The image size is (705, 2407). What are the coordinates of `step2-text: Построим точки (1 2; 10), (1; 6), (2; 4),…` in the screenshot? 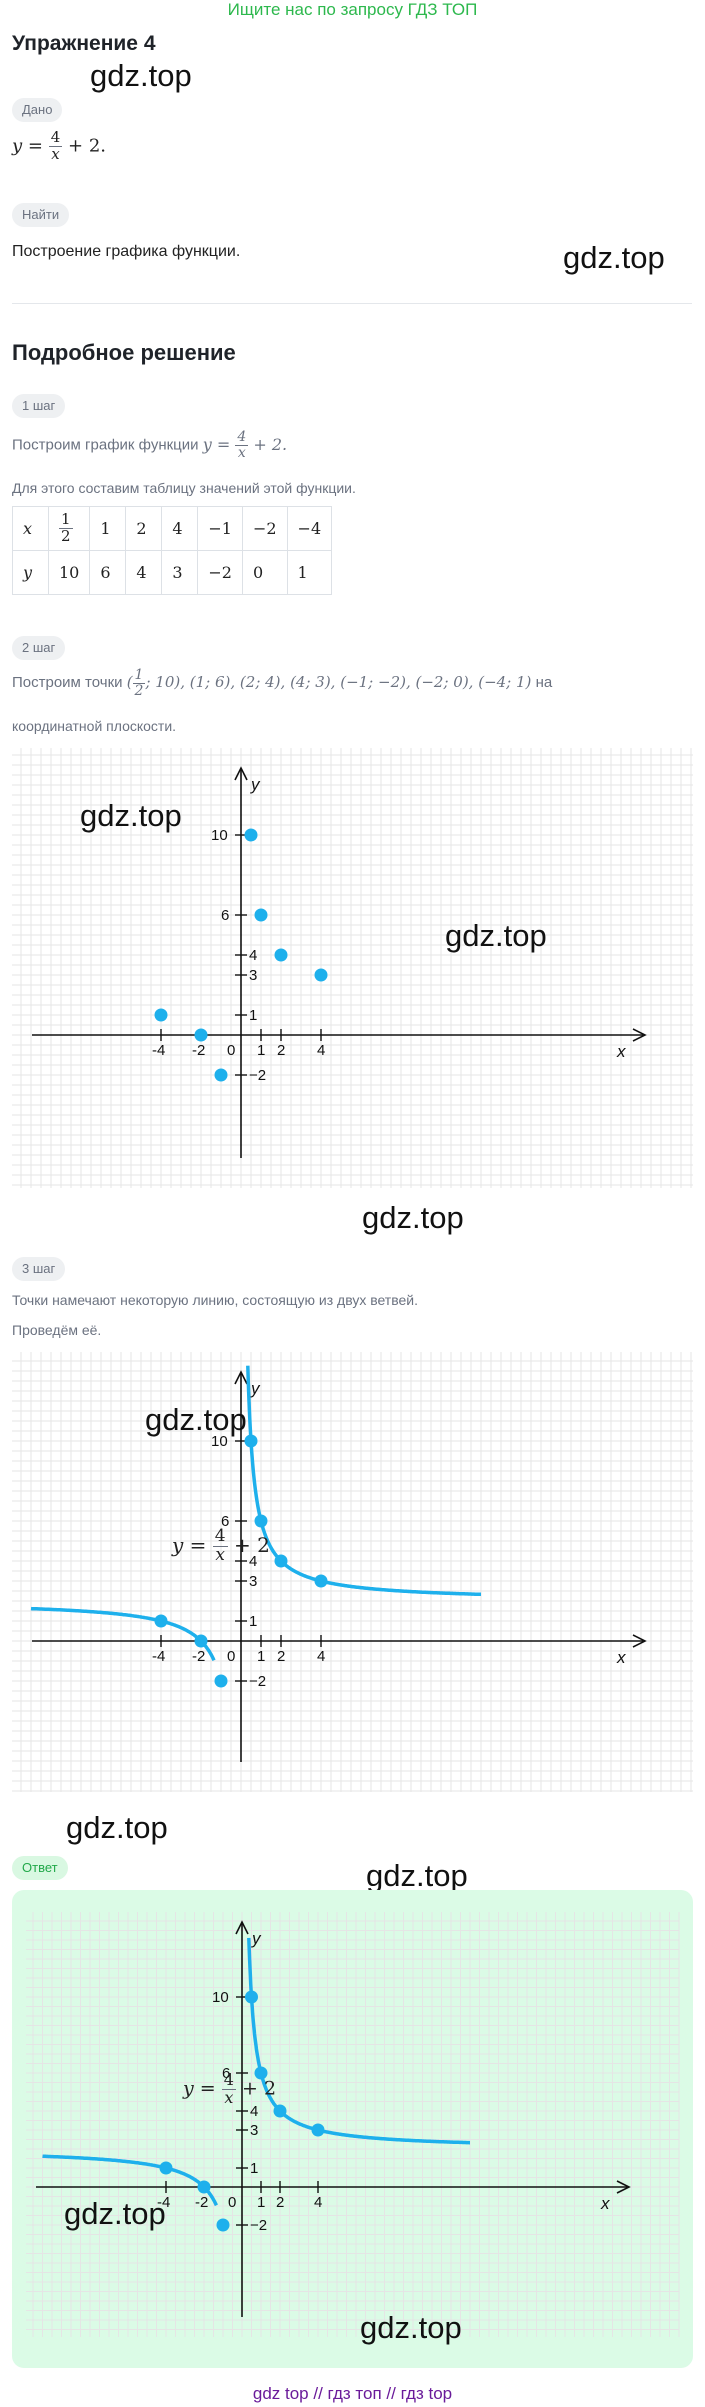 It's located at (282, 683).